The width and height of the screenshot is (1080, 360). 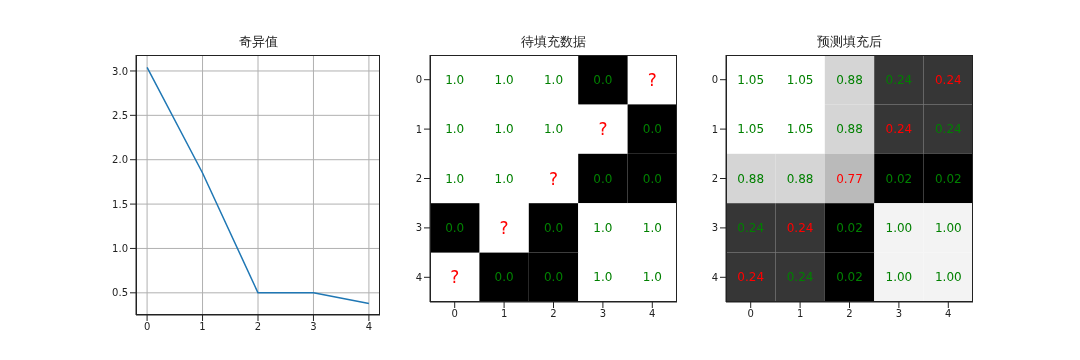 I want to click on y-tick-label: 3.0, so click(x=120, y=71).